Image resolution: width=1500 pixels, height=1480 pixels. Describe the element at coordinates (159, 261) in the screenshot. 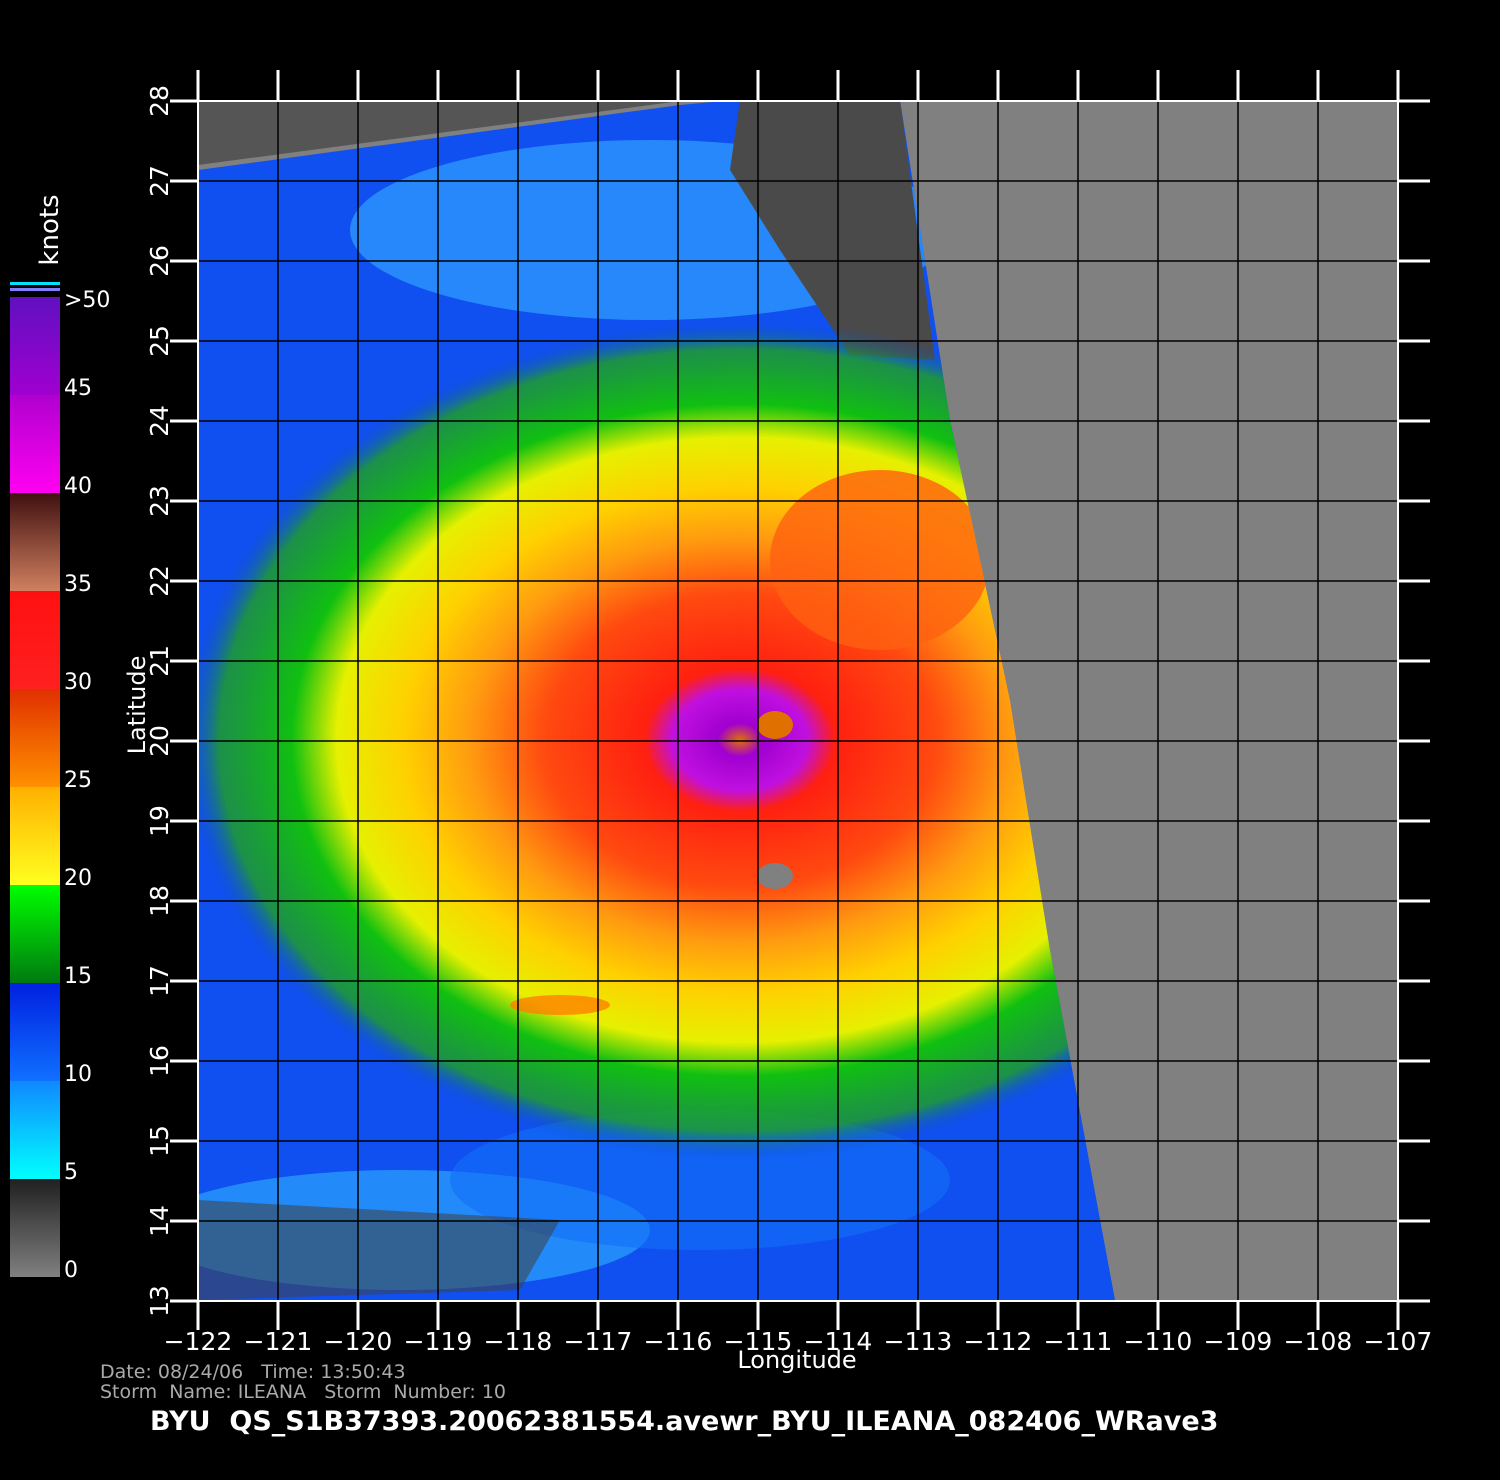

I see `y-tick-label: 26` at that location.